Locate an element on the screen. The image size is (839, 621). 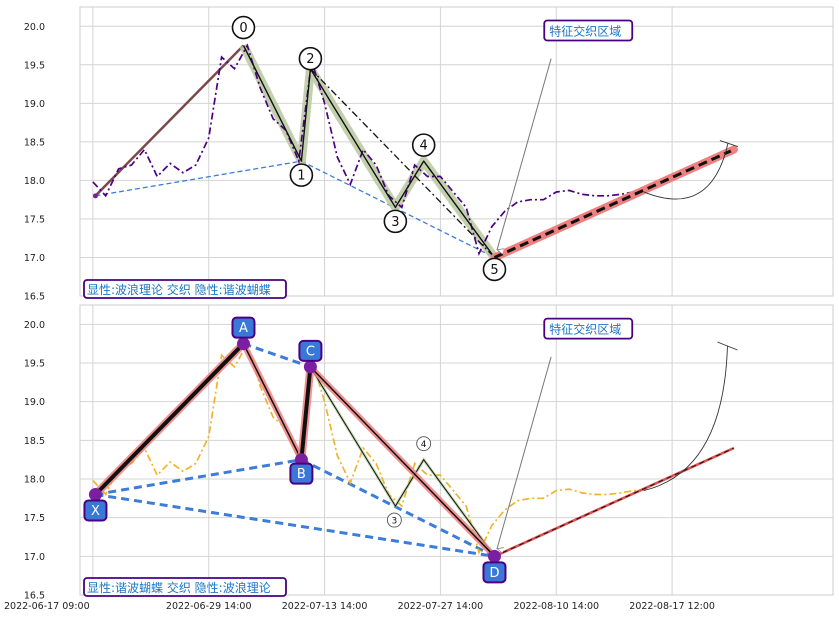
x-tick-label: 2022-07-27 14:00 is located at coordinates (441, 606).